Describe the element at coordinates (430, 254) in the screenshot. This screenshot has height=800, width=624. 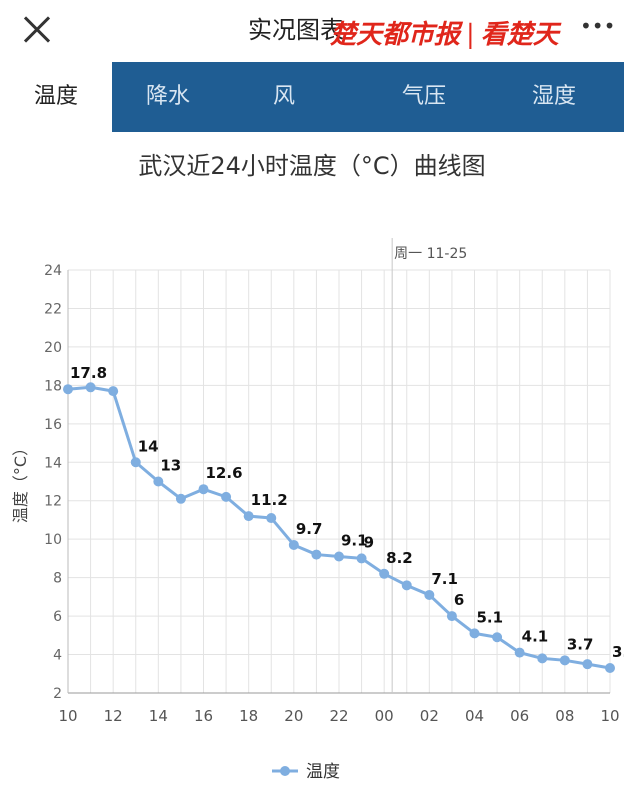
I see `day-marker-label: 周一 11-25` at that location.